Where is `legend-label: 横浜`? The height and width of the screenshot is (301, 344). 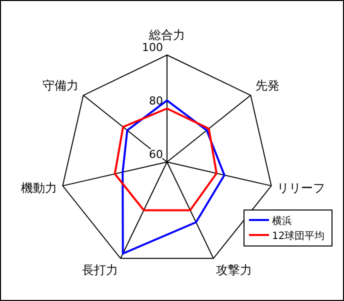 legend-label: 横浜 is located at coordinates (282, 221).